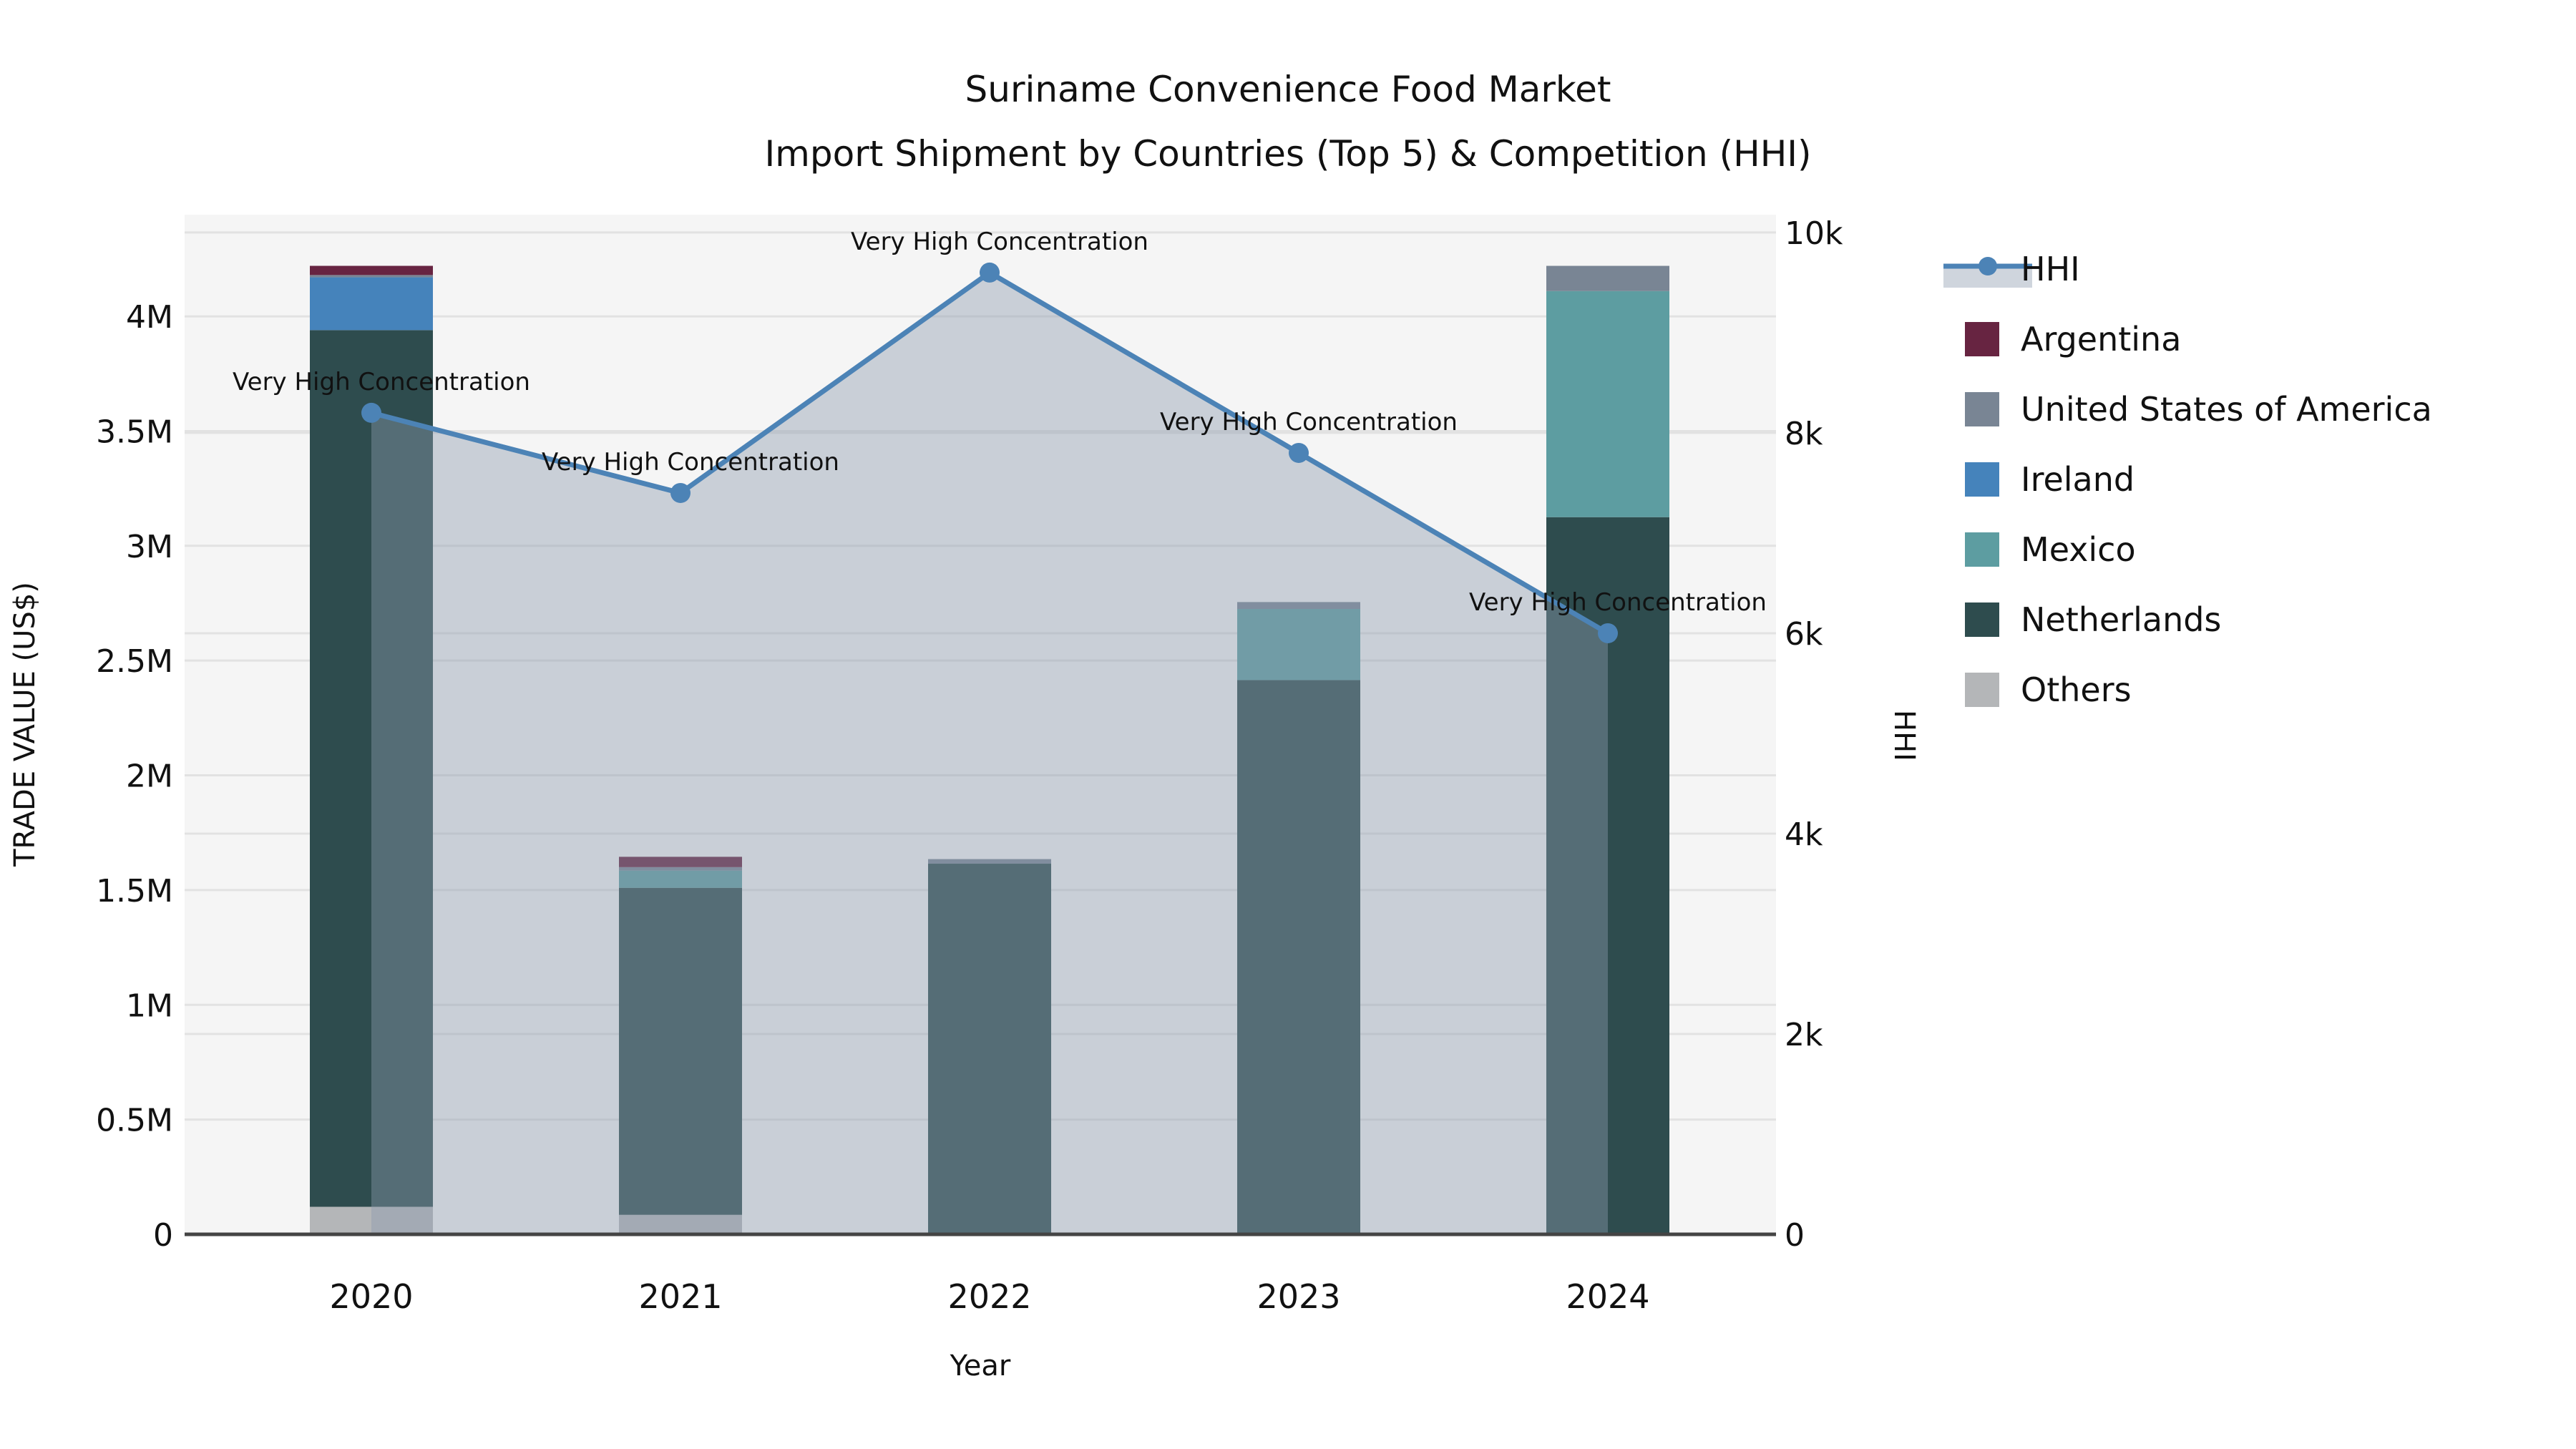 This screenshot has width=2576, height=1449. What do you see at coordinates (371, 412) in the screenshot?
I see `hhi-marker-2020` at bounding box center [371, 412].